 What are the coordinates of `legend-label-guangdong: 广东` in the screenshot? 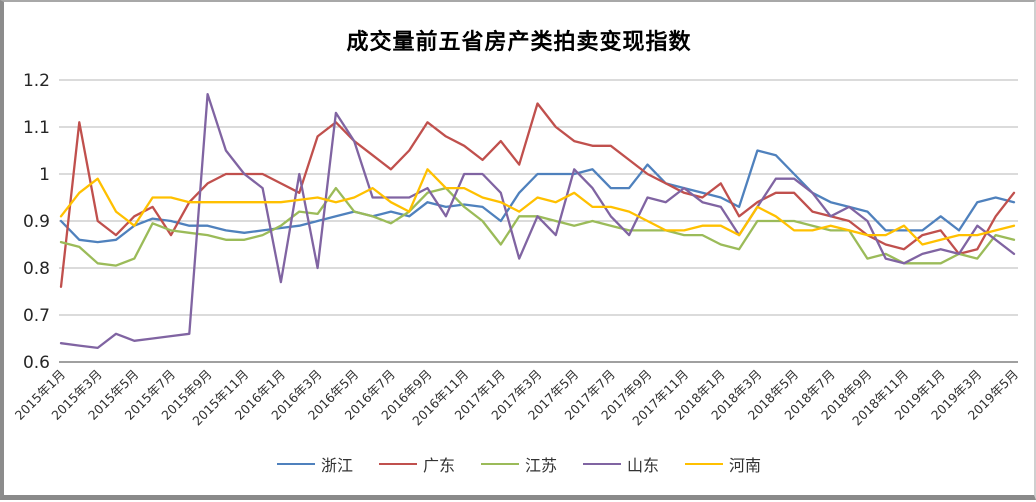 It's located at (438, 465).